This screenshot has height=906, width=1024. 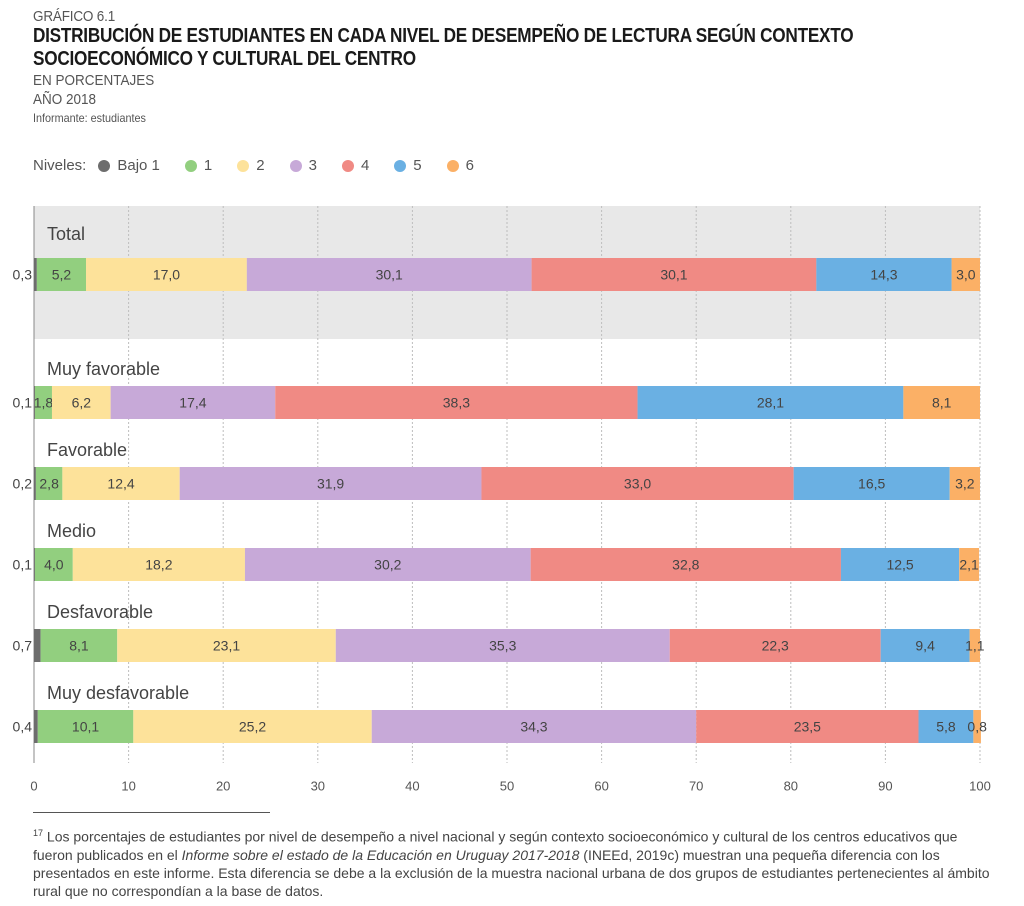 I want to click on bar-value-label: 14,3, so click(x=883, y=275).